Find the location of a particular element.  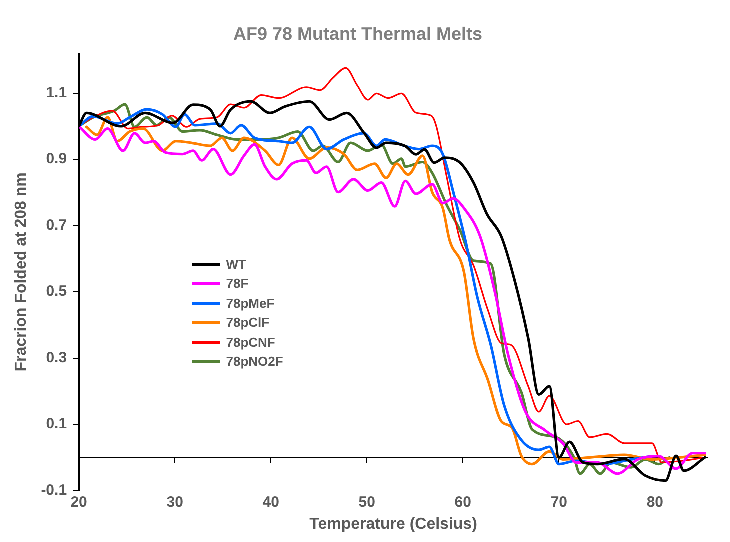

x-tick-label: 50 is located at coordinates (367, 502).